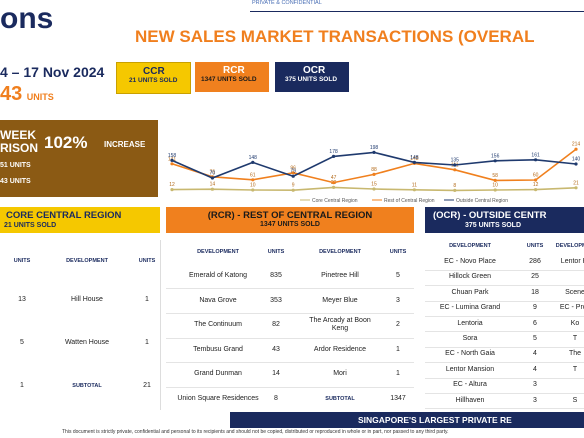 This screenshot has height=438, width=584. I want to click on total-unit: UNITS, so click(40, 97).